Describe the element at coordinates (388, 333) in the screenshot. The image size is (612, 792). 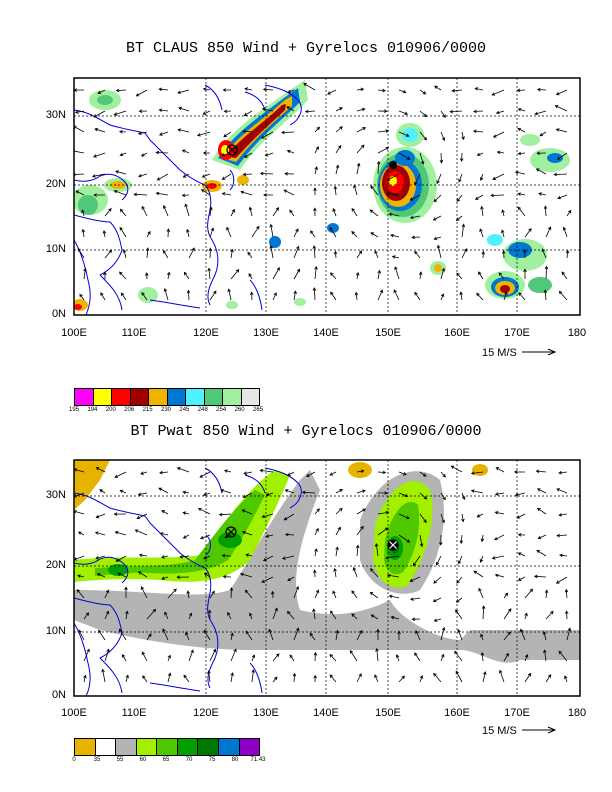
I see `lon-label: 150E` at that location.